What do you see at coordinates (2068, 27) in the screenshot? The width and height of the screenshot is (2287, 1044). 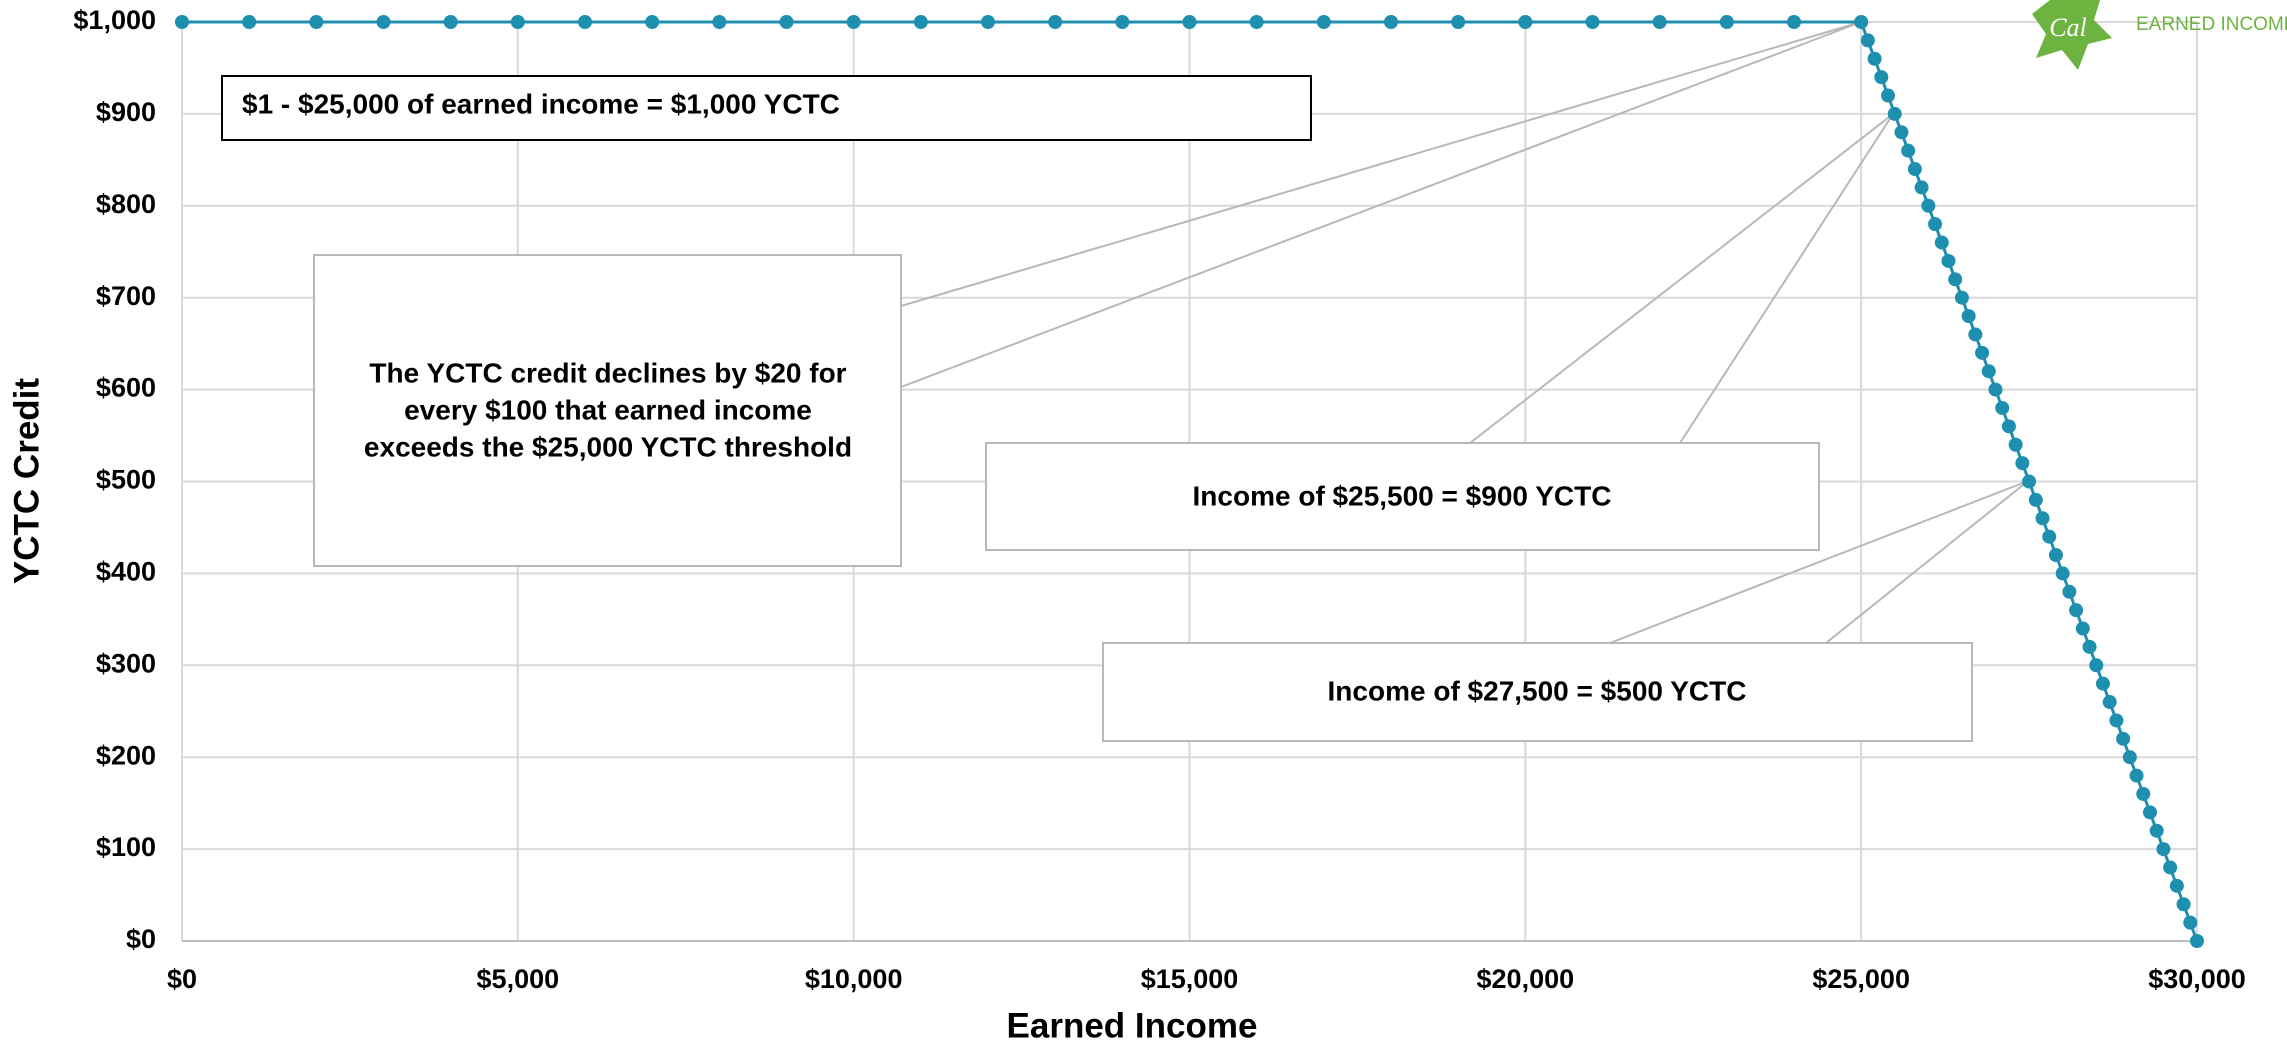 I see `logo-badge-text: Cal` at bounding box center [2068, 27].